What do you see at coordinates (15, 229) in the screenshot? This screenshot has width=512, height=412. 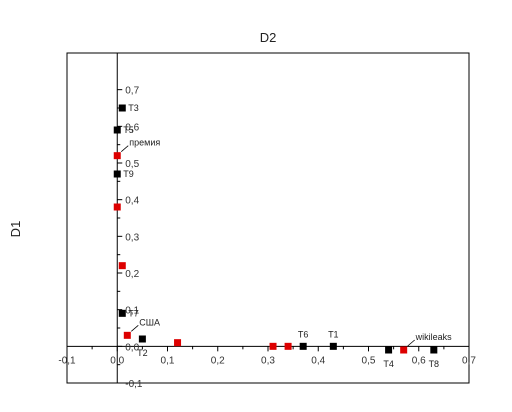 I see `y-axis-title: D1` at bounding box center [15, 229].